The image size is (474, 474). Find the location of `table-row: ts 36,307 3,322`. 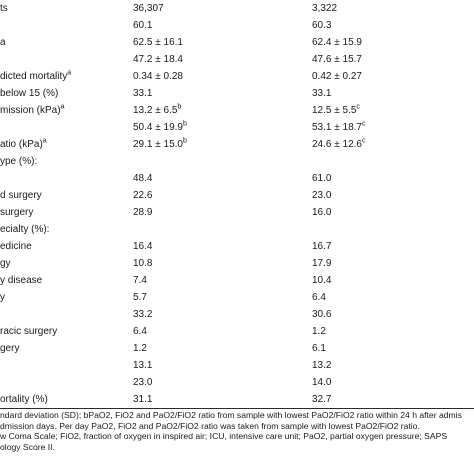

table-row: ts 36,307 3,322 is located at coordinates (237, 8).